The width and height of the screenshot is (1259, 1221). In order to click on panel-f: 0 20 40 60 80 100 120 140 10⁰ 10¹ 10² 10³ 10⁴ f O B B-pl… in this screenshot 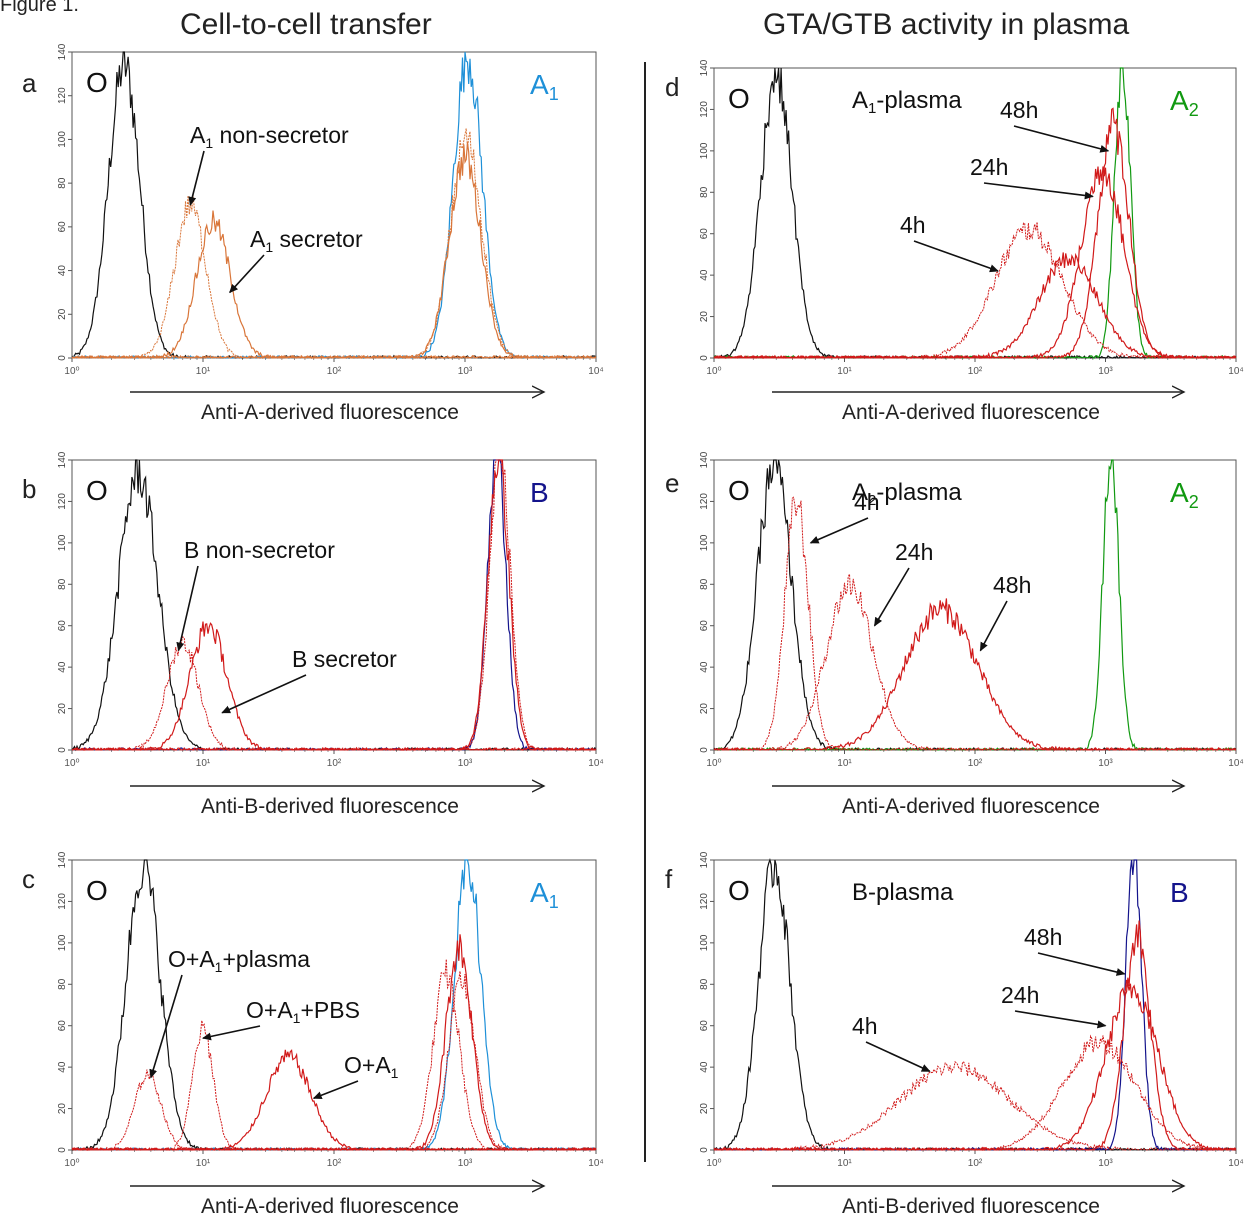, I will do `click(954, 1034)`.